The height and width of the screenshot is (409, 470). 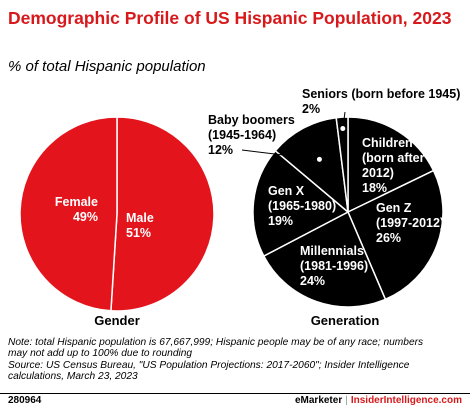 What do you see at coordinates (334, 266) in the screenshot?
I see `slice-label: Millennials (1981-1996) 24%` at bounding box center [334, 266].